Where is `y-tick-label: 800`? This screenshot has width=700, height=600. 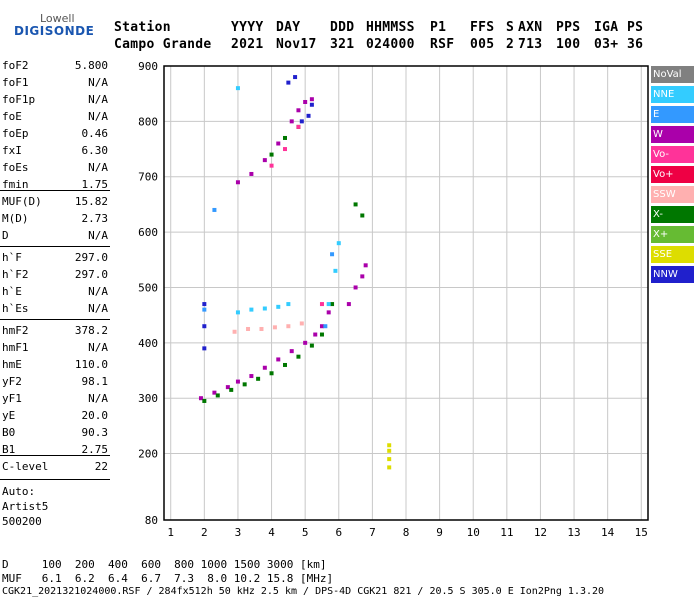
y-tick-label: 800 is located at coordinates (148, 121).